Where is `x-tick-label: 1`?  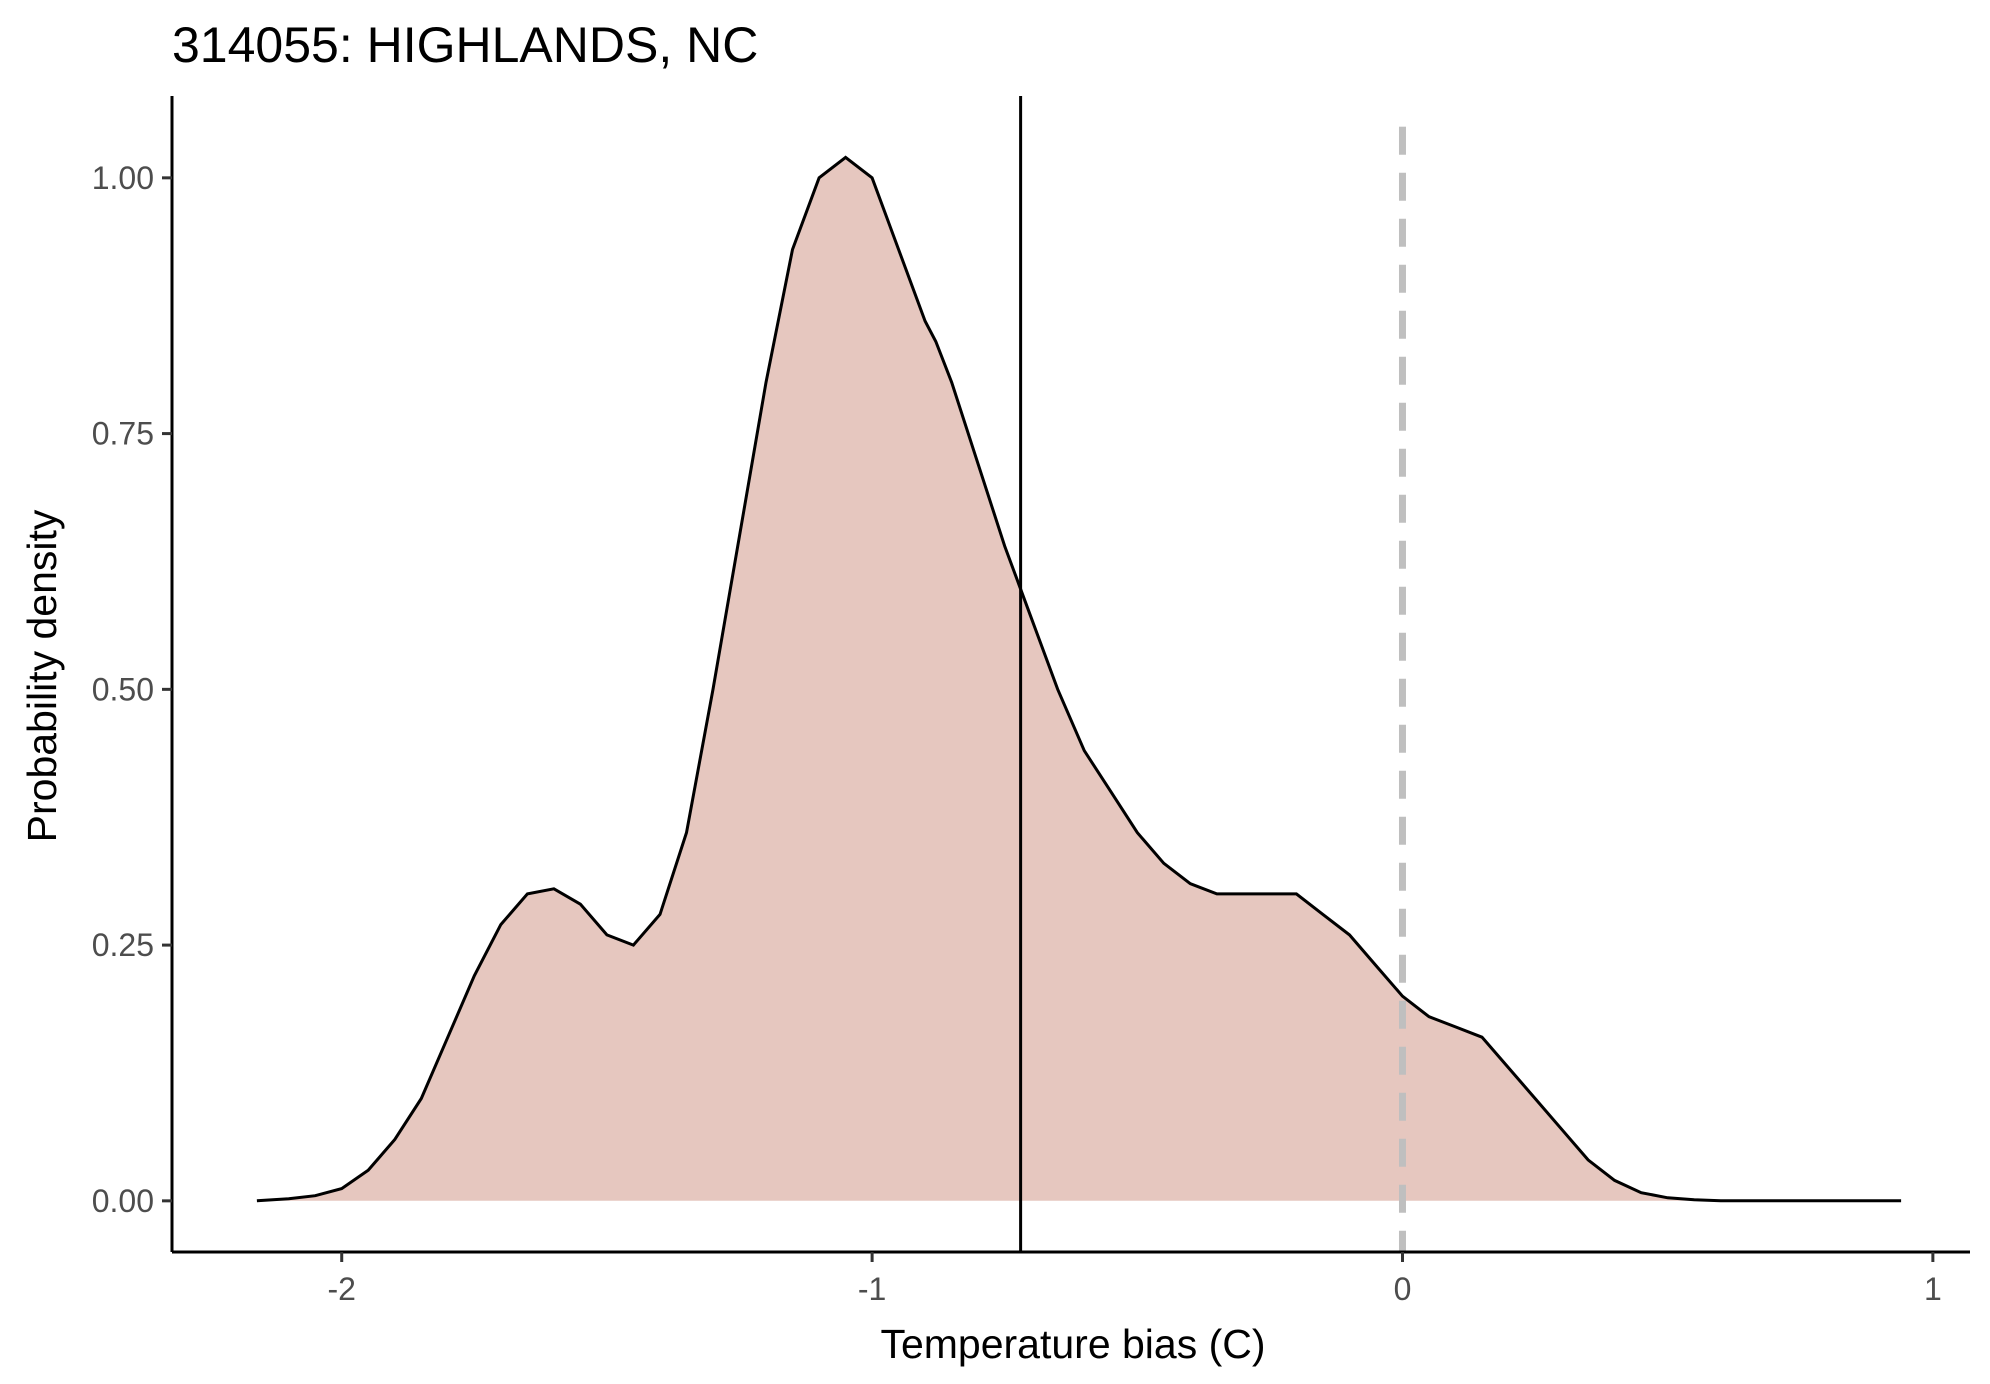 x-tick-label: 1 is located at coordinates (1933, 1289).